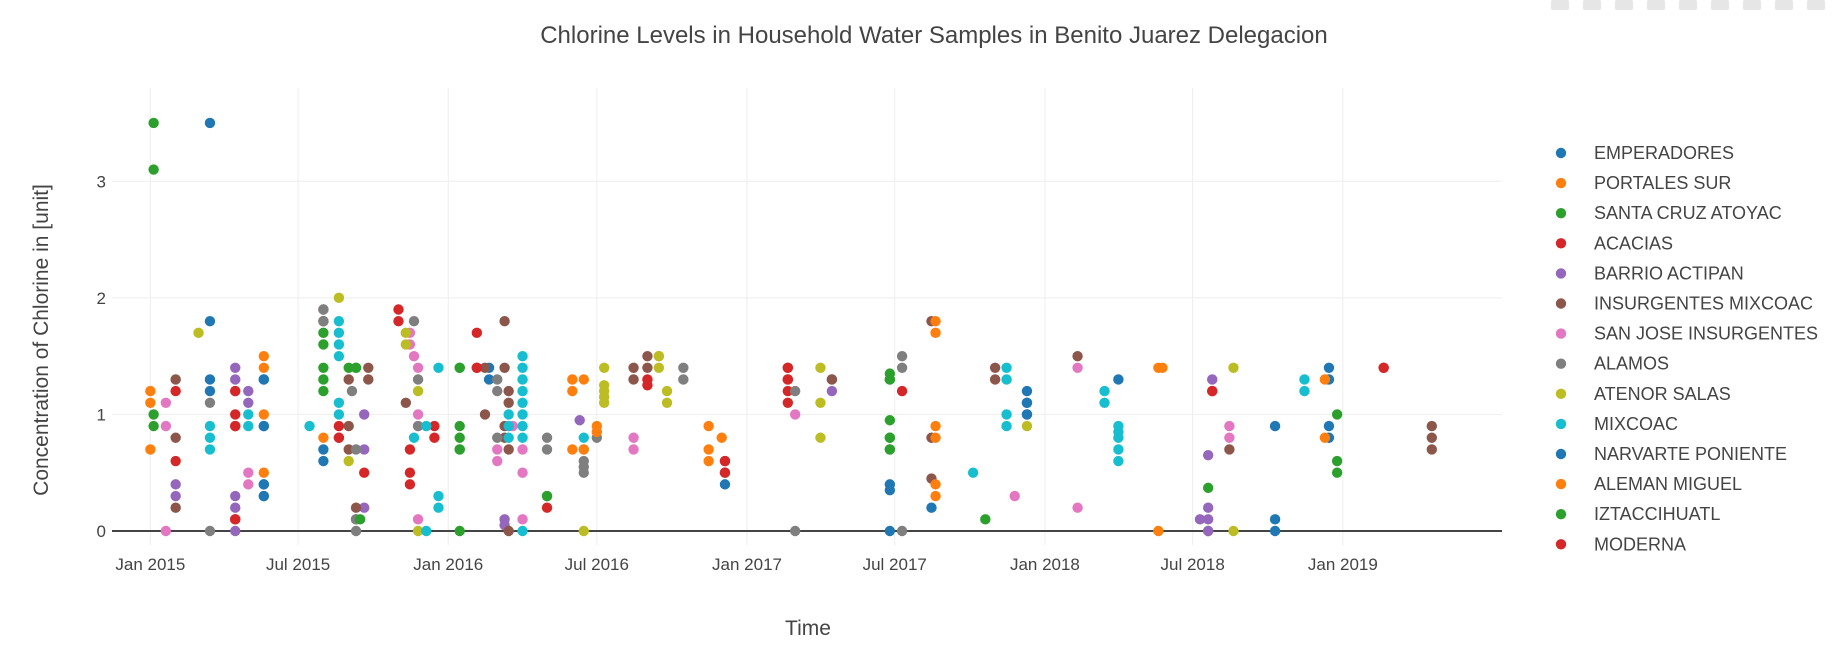  Describe the element at coordinates (150, 564) in the screenshot. I see `x-tick-label: Jan 2015` at that location.